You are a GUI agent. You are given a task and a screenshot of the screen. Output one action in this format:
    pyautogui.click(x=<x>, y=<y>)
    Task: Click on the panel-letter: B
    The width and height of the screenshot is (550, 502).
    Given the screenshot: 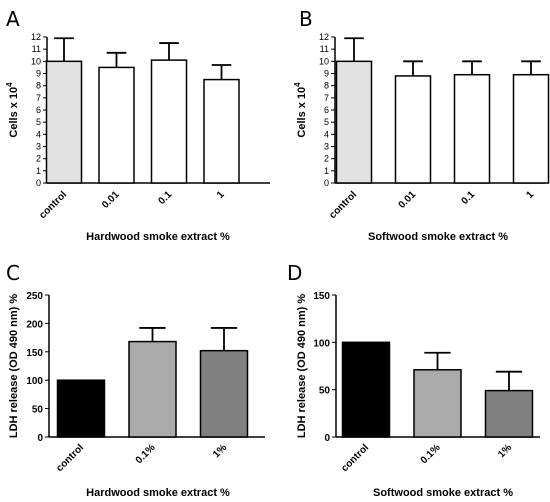 What is the action you would take?
    pyautogui.click(x=306, y=19)
    